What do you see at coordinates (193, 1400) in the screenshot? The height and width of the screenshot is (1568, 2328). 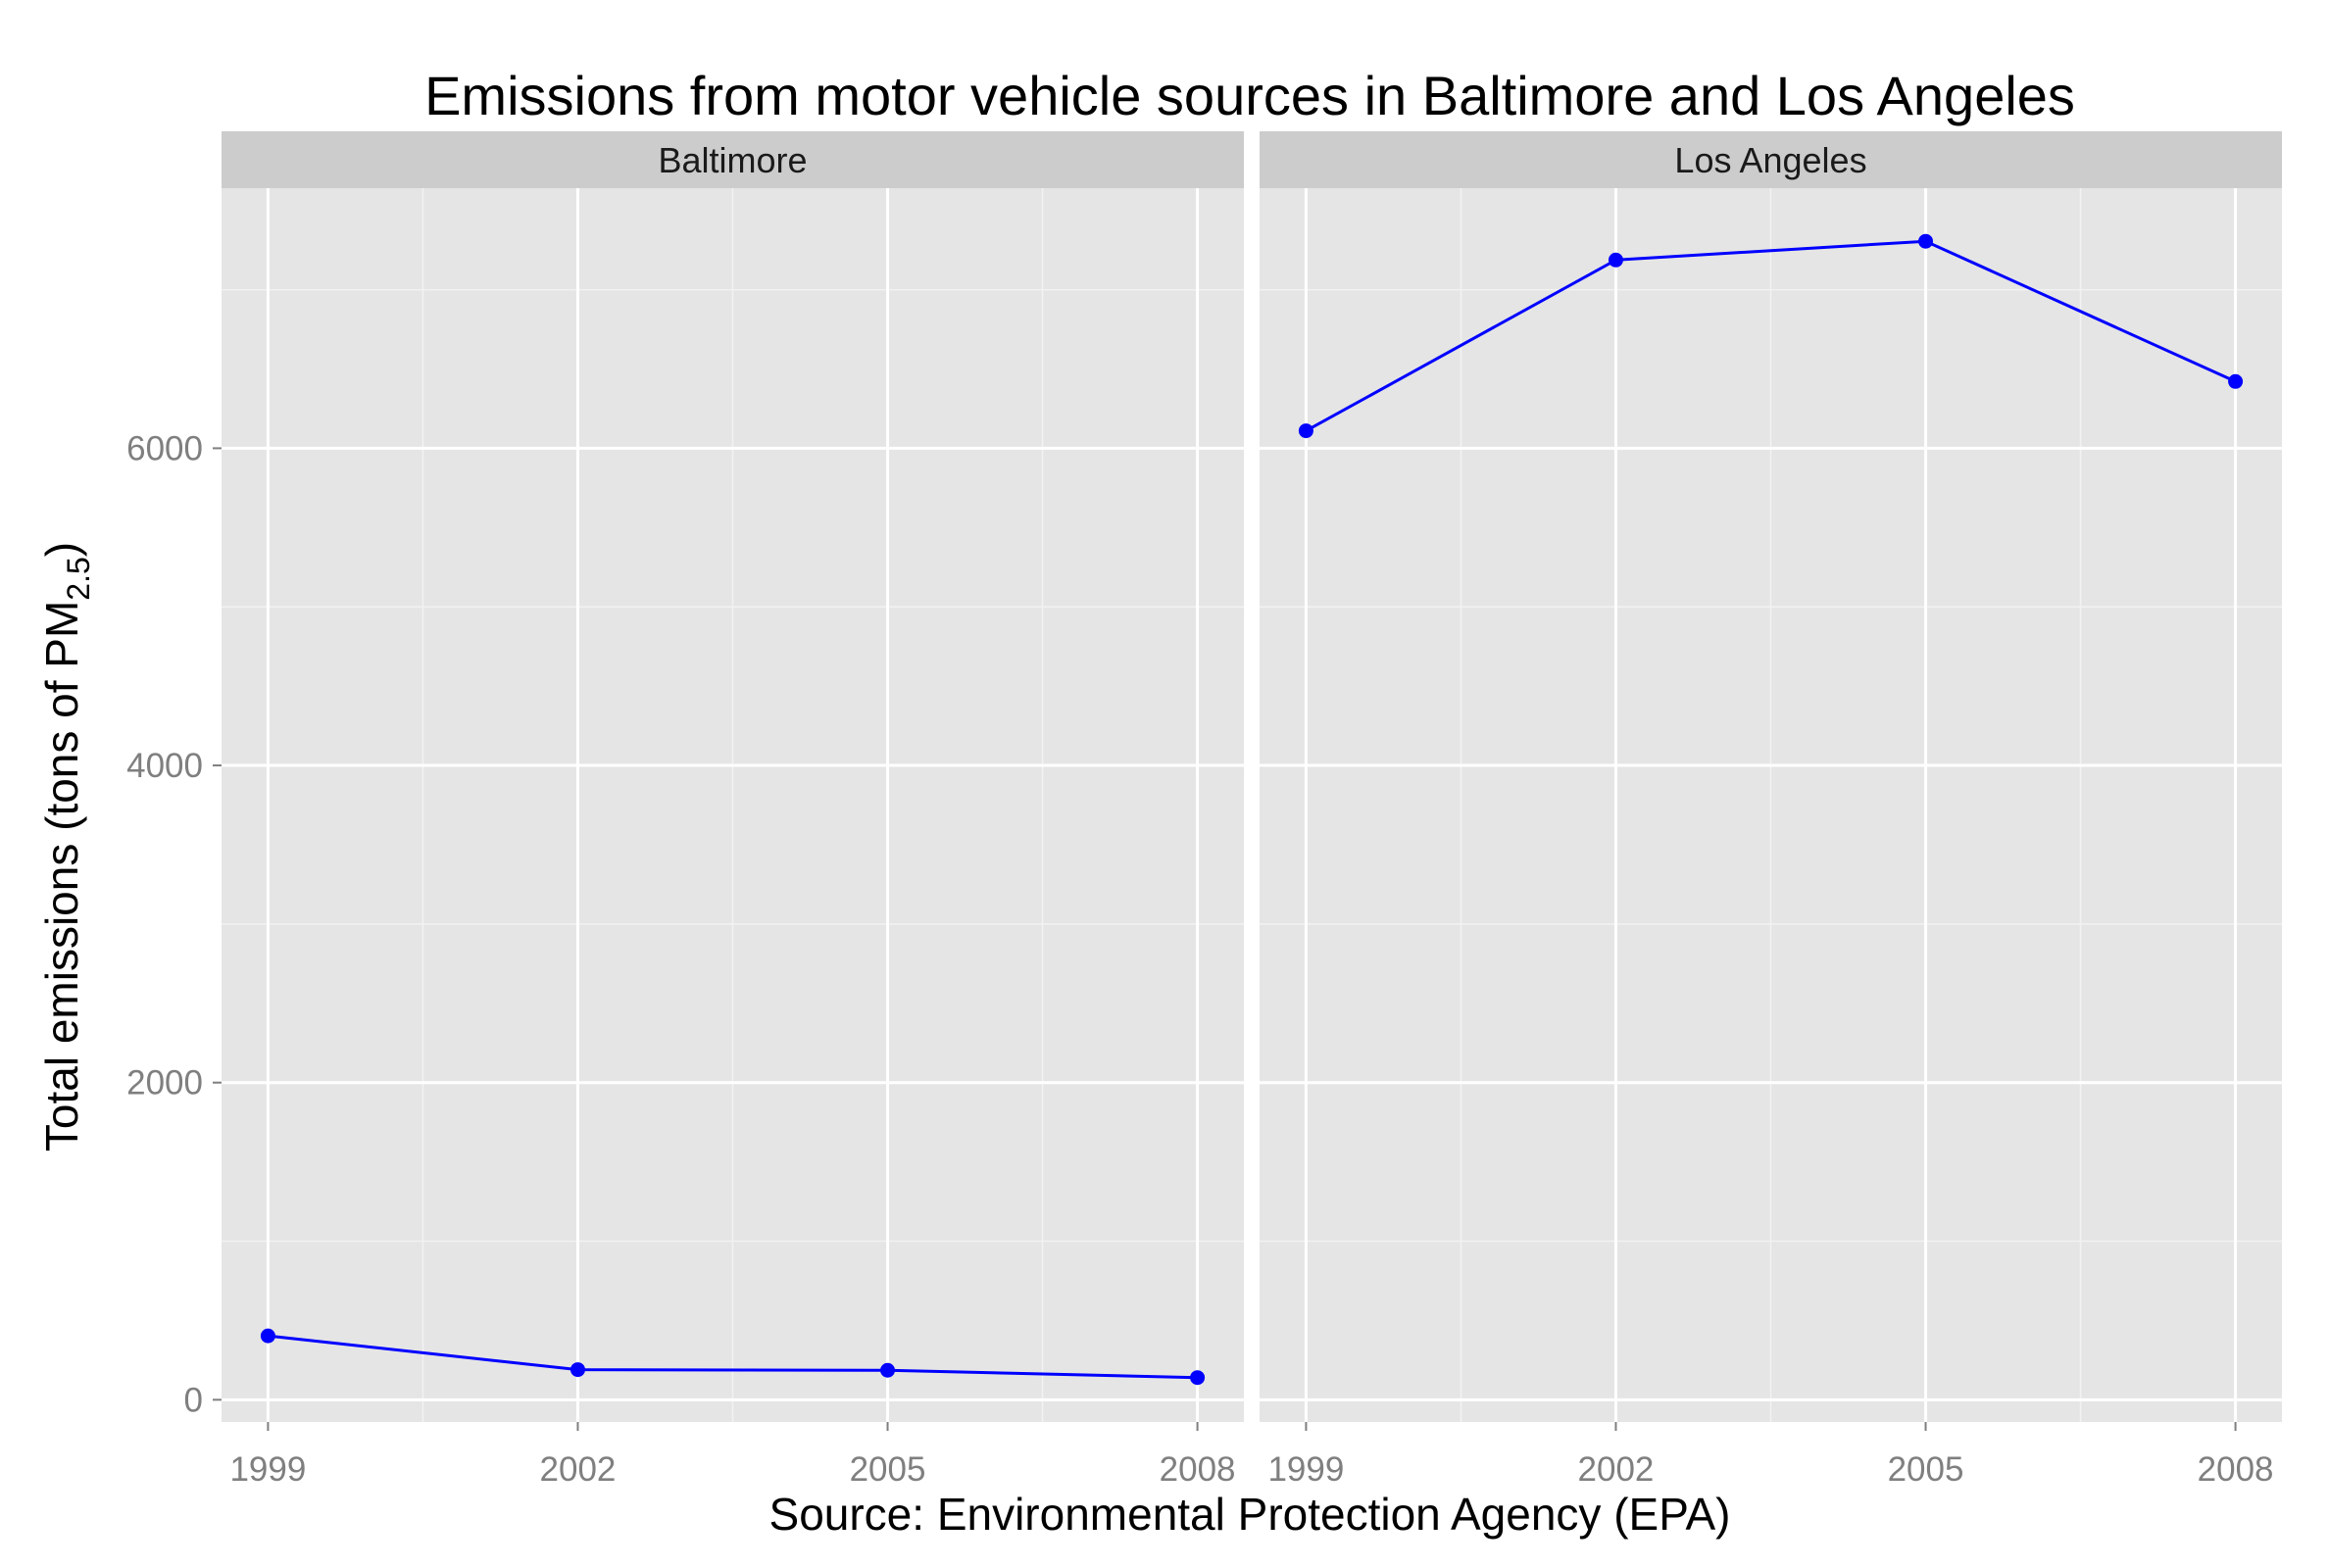 I see `y-tick-label: 0` at bounding box center [193, 1400].